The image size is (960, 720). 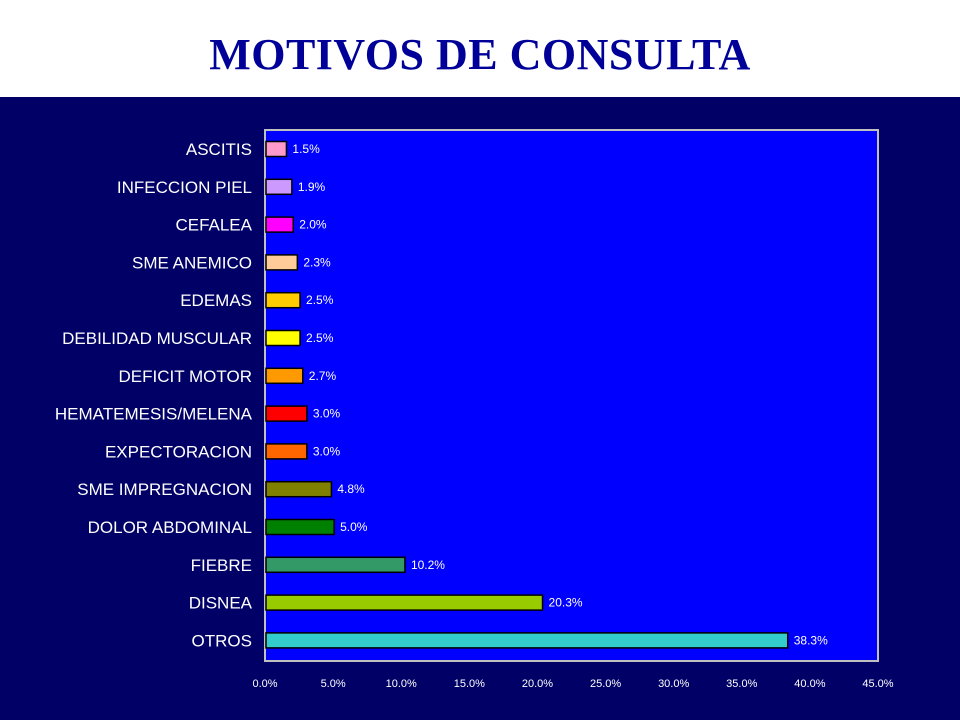 I want to click on category-label: SME ANEMICO, so click(x=192, y=262).